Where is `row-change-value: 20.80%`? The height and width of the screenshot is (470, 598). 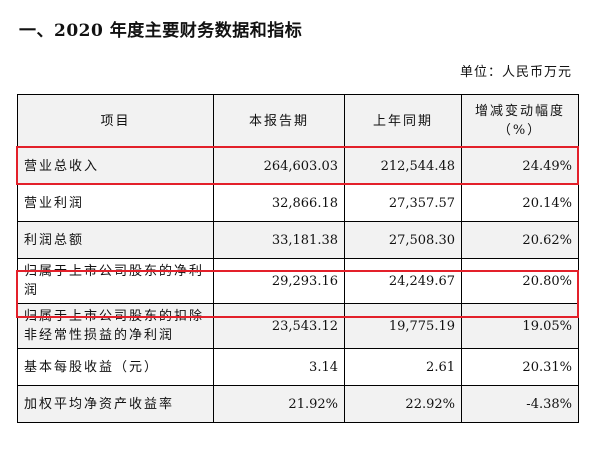
row-change-value: 20.80% is located at coordinates (520, 281).